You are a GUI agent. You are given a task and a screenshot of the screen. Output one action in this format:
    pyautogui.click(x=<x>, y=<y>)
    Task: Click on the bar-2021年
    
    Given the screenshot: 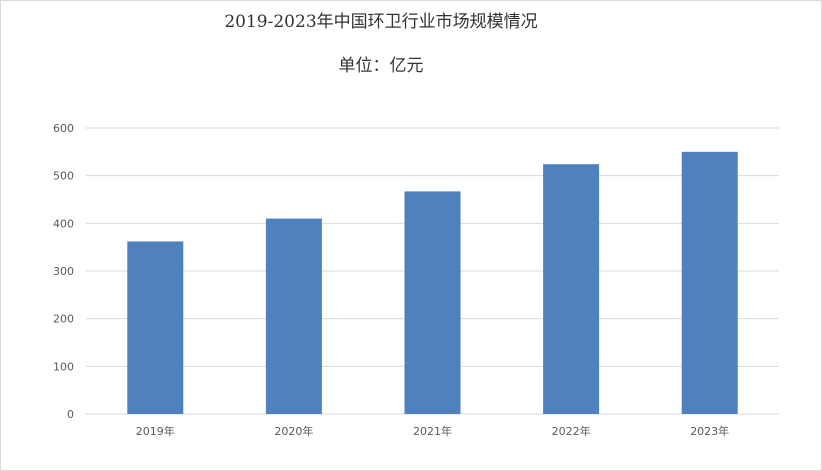 What is the action you would take?
    pyautogui.click(x=432, y=302)
    